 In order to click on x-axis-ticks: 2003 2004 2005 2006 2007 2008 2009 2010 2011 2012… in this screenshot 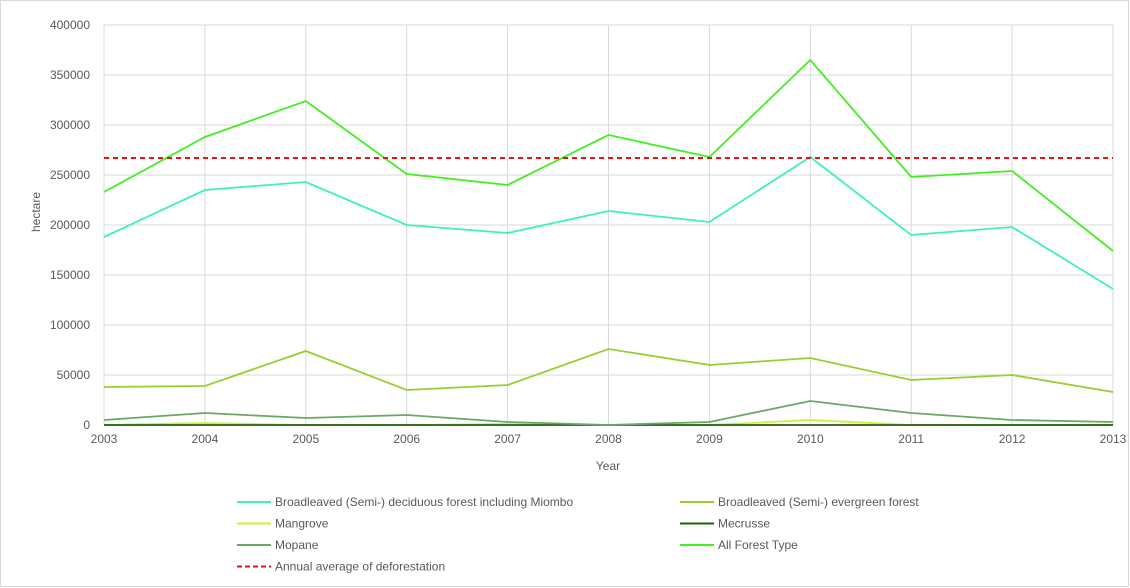, I will do `click(609, 439)`.